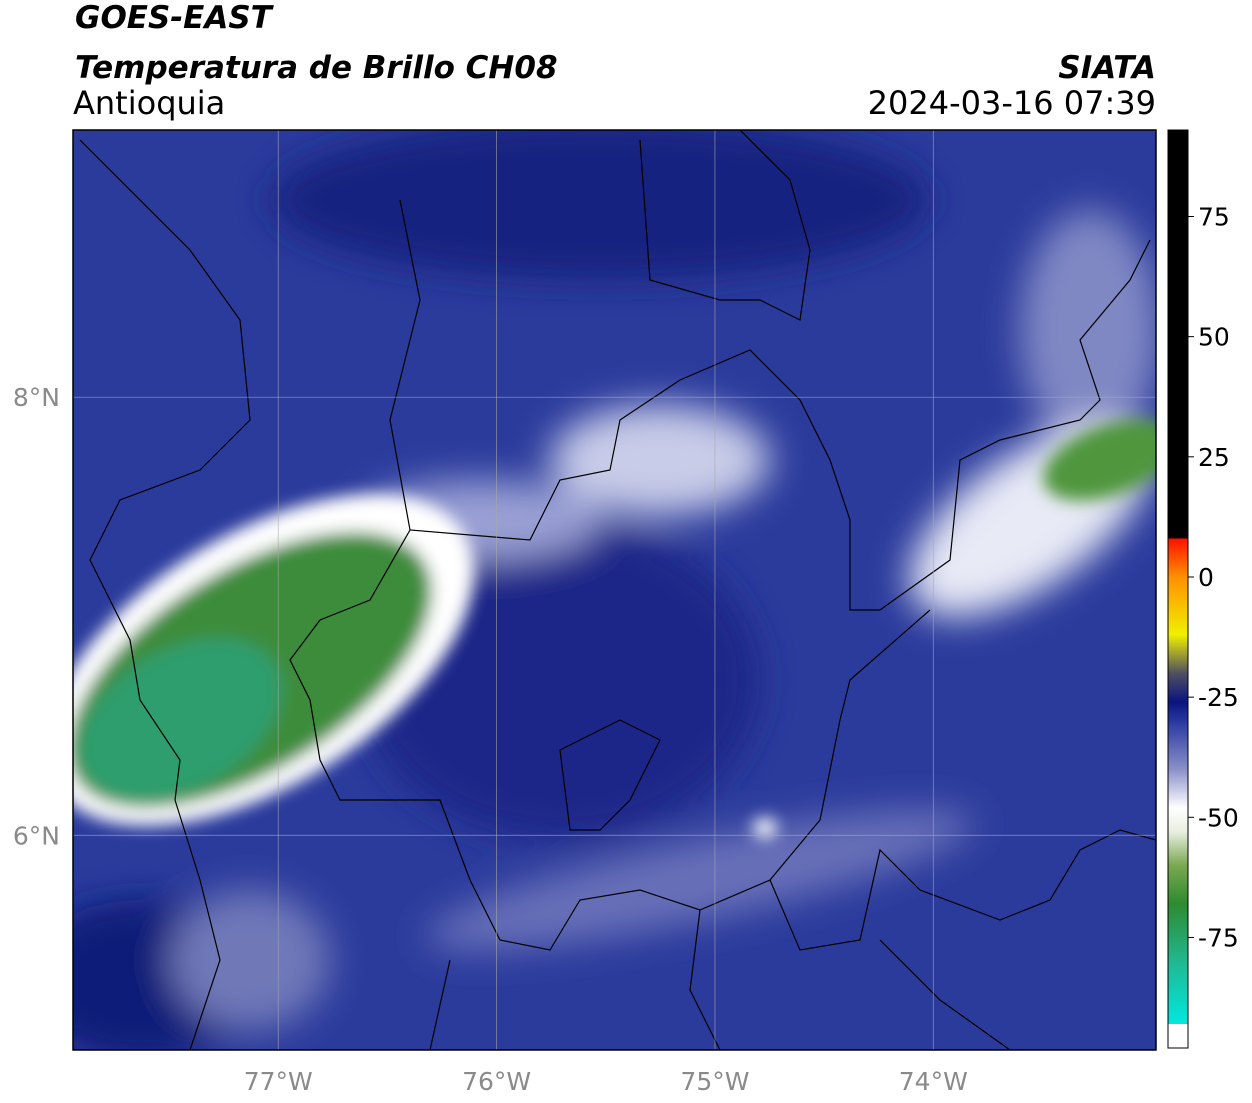 The height and width of the screenshot is (1103, 1252). I want to click on title: GOES-EAST, so click(175, 18).